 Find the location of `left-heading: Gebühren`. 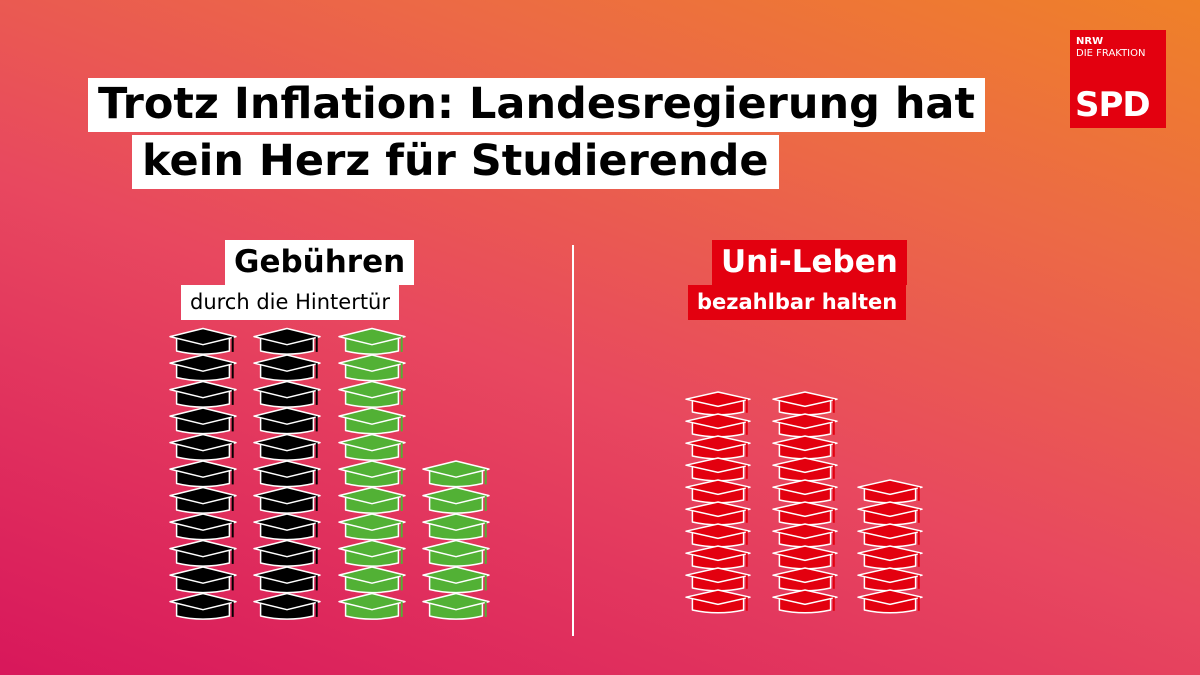

left-heading: Gebühren is located at coordinates (320, 262).